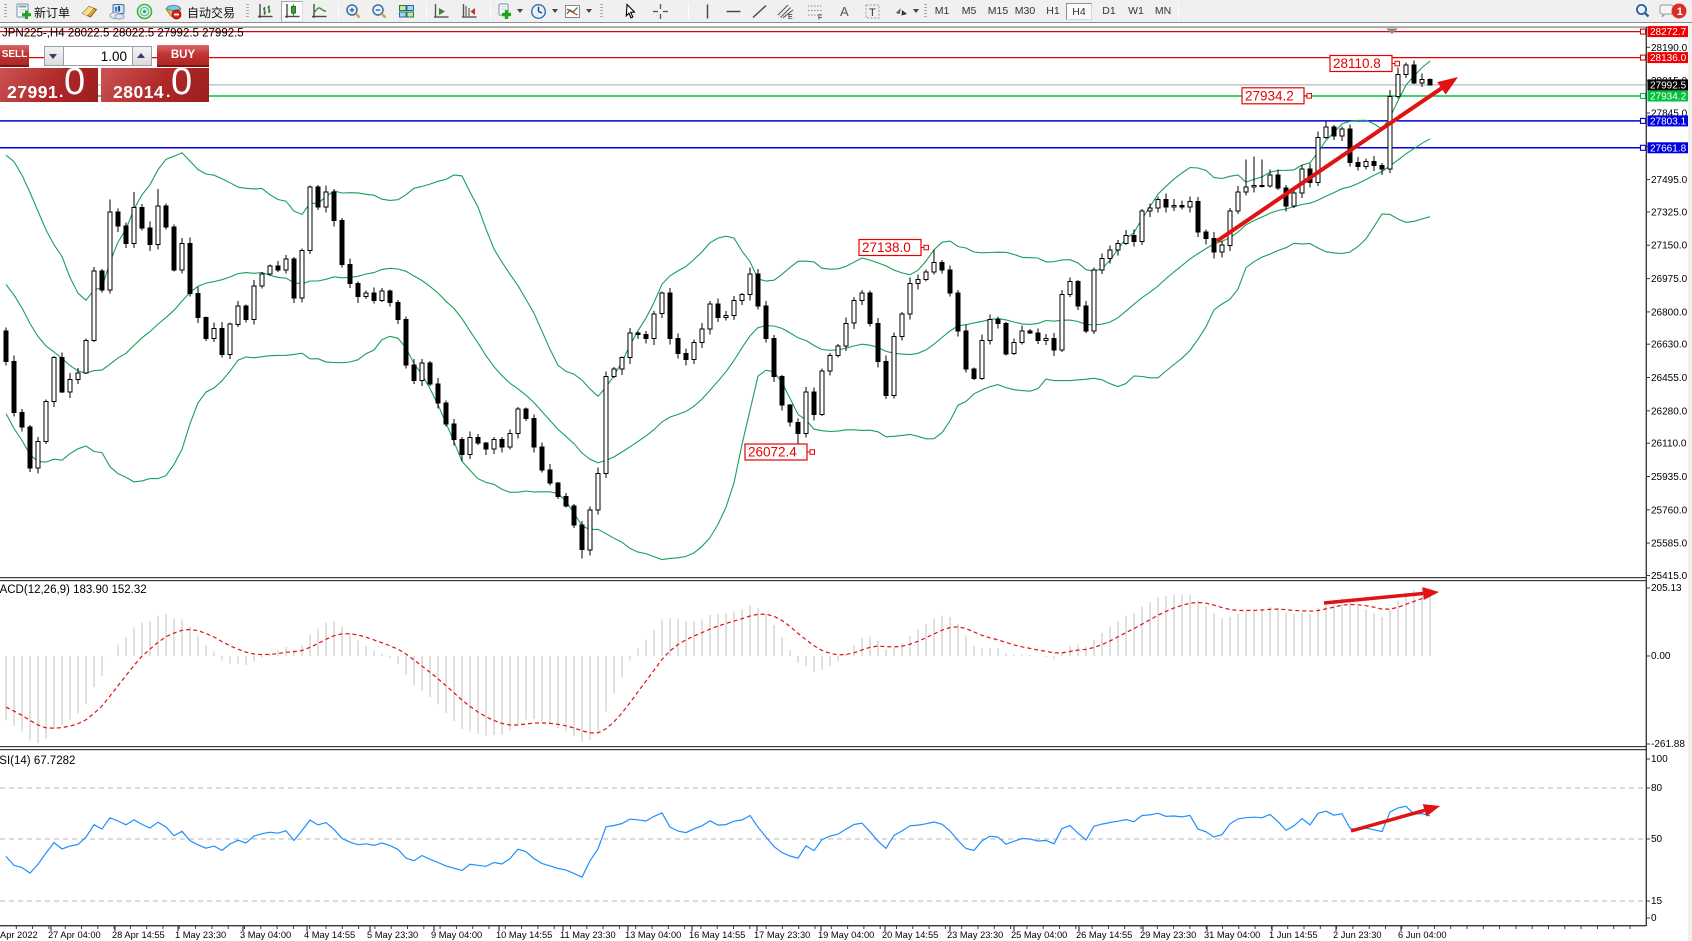 The width and height of the screenshot is (1692, 941). What do you see at coordinates (1039, 935) in the screenshot?
I see `svg-text: 25 May 04:00` at bounding box center [1039, 935].